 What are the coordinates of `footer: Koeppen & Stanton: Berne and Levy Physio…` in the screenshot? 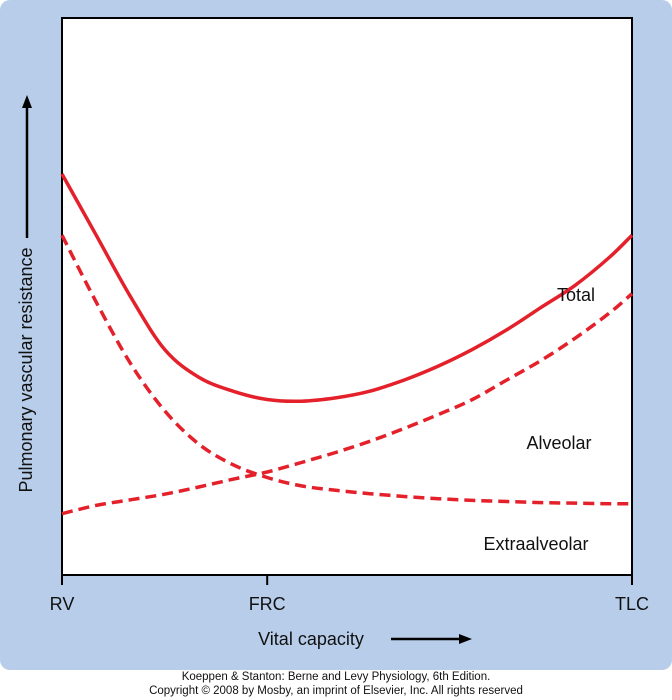 It's located at (336, 685).